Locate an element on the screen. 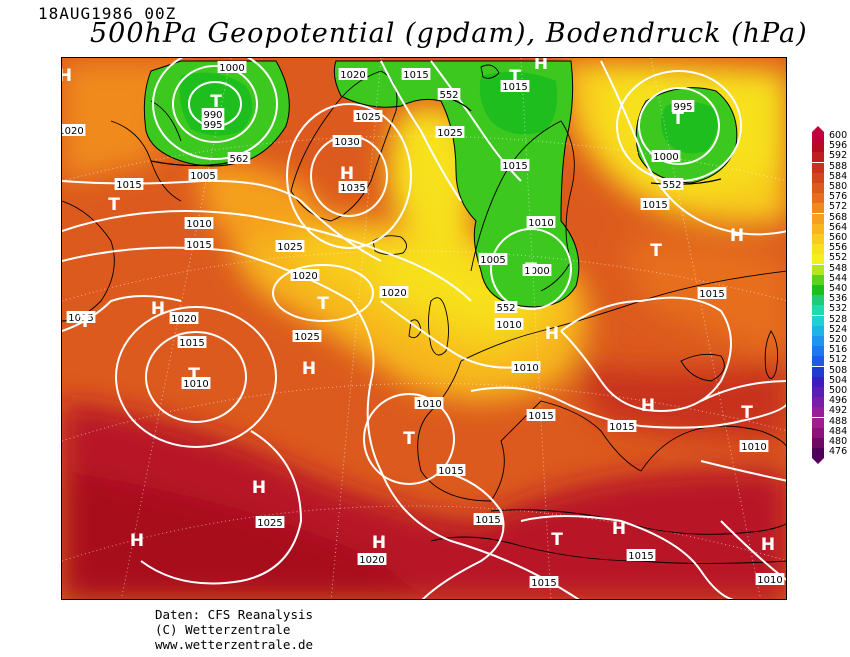  legend-label: 552 is located at coordinates (838, 258).